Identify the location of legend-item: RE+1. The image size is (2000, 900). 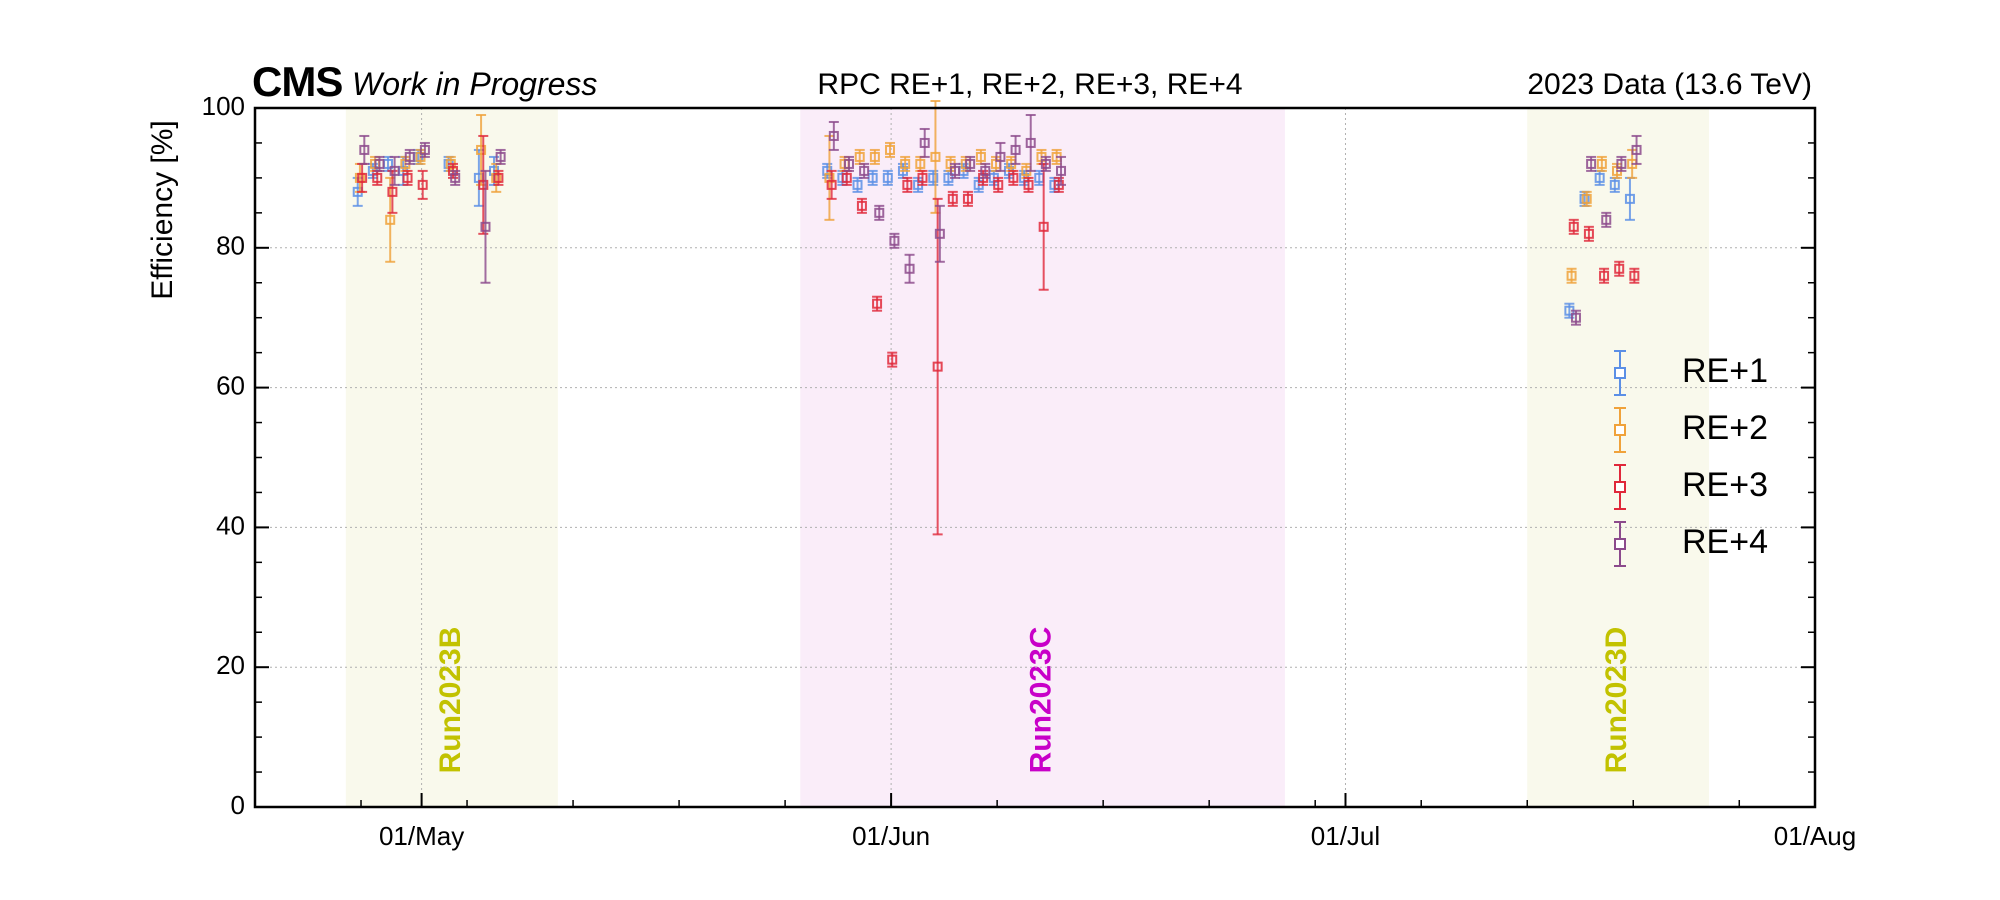
(1691, 373).